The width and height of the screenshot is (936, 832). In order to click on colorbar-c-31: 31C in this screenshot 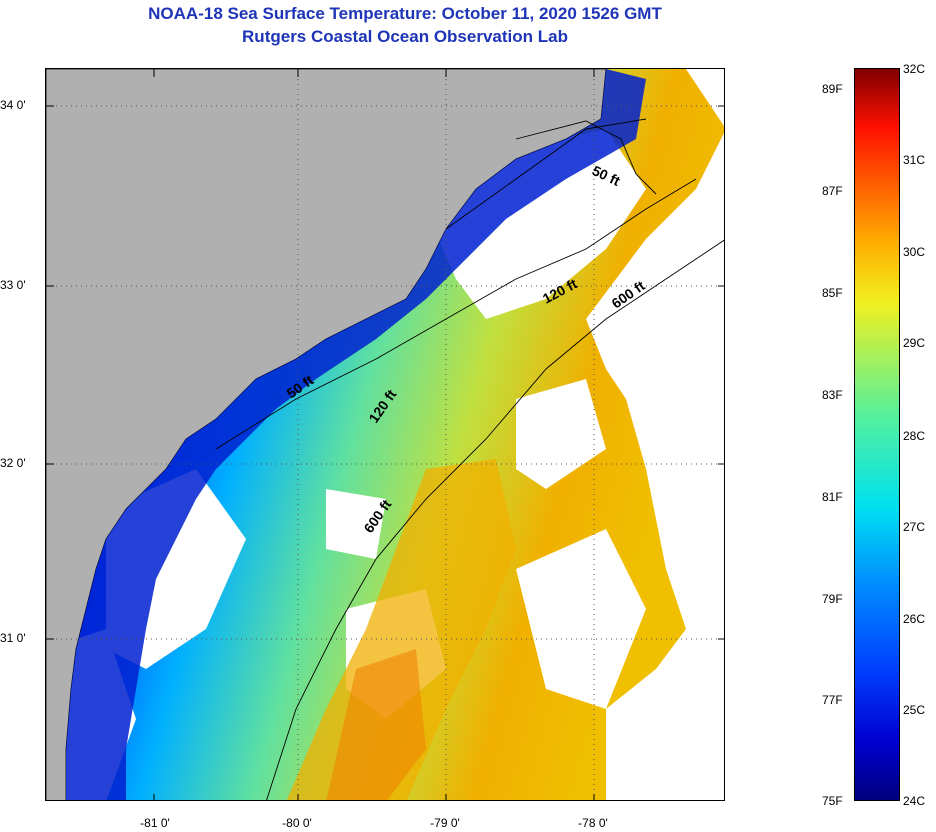, I will do `click(914, 160)`.